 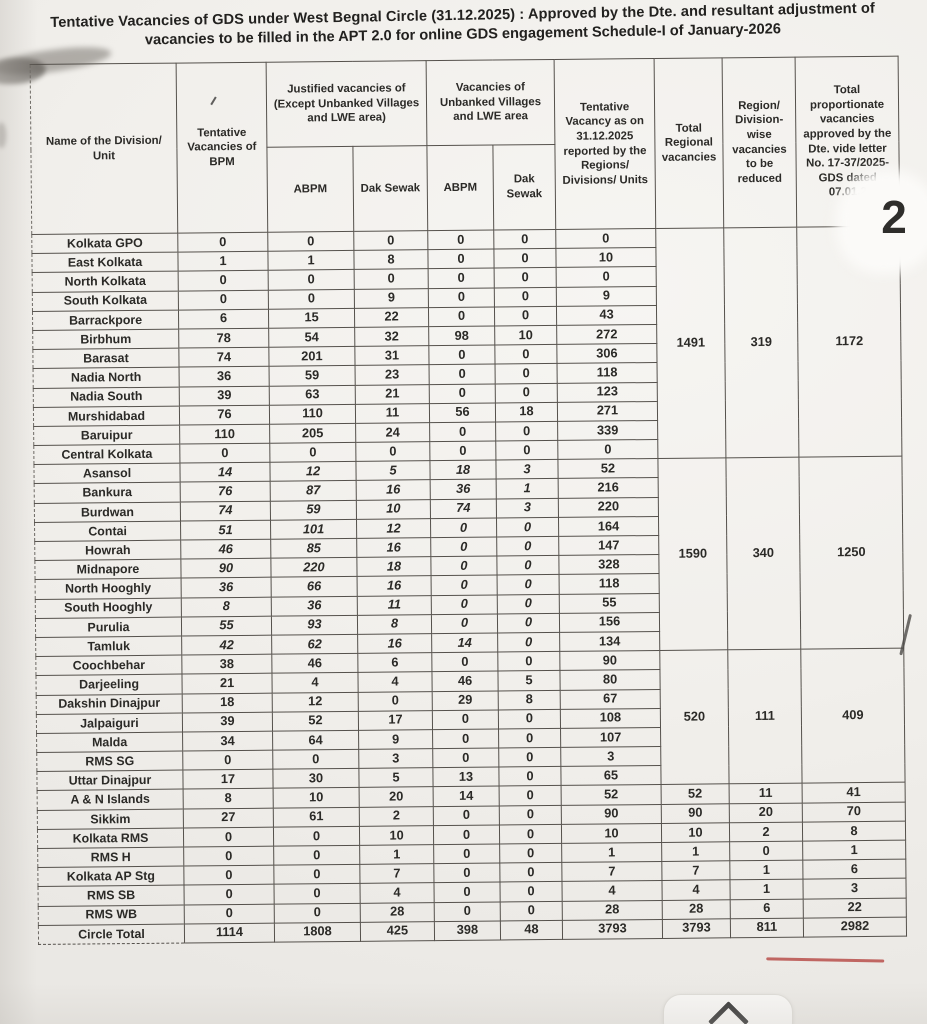 What do you see at coordinates (611, 833) in the screenshot?
I see `tentative-cell: 10` at bounding box center [611, 833].